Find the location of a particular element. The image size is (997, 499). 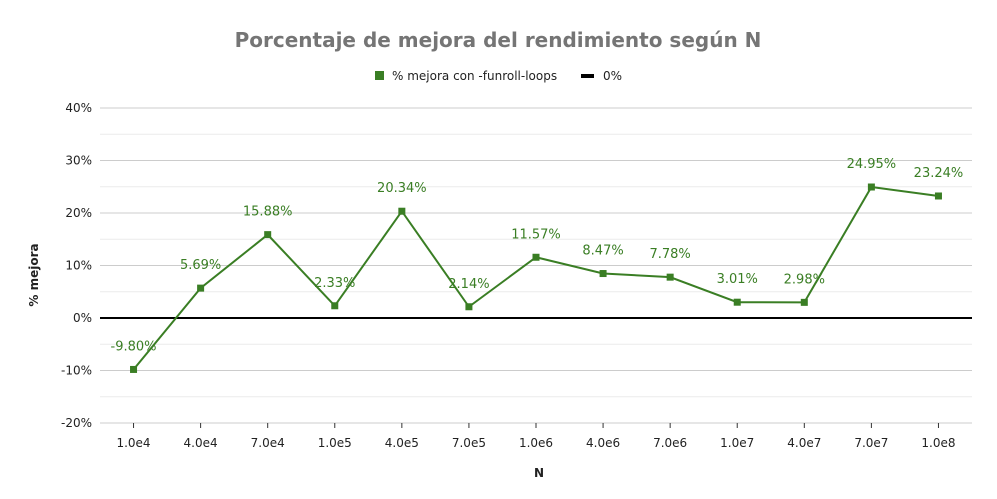

x-tick-label: 1.0e8 is located at coordinates (938, 443).